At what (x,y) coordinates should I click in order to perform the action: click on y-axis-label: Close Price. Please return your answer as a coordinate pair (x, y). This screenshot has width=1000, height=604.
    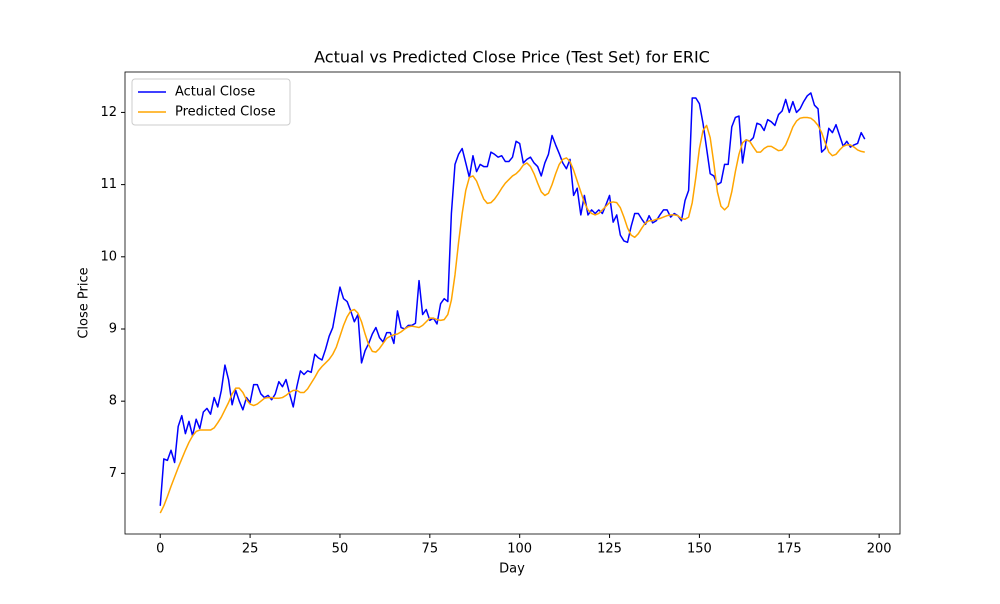
    Looking at the image, I should click on (84, 302).